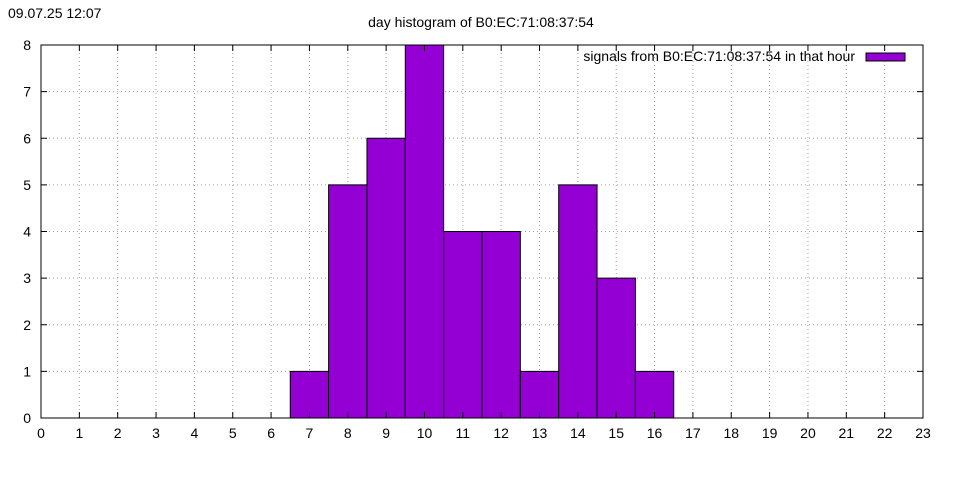  Describe the element at coordinates (55, 13) in the screenshot. I see `timestamp: 09.07.25 12:07` at that location.